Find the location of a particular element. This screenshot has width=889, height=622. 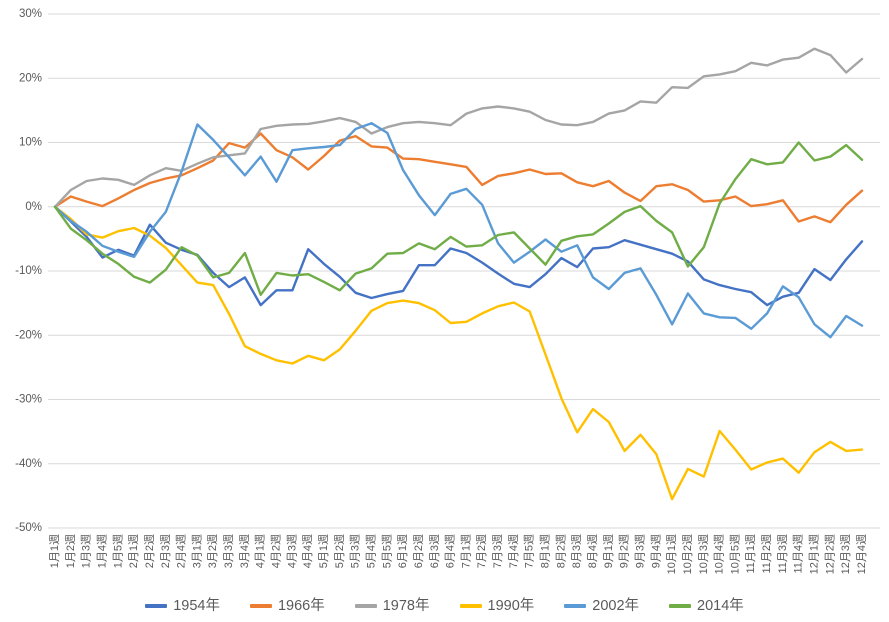

x-axis-tick-label: 12月1週 is located at coordinates (814, 554).